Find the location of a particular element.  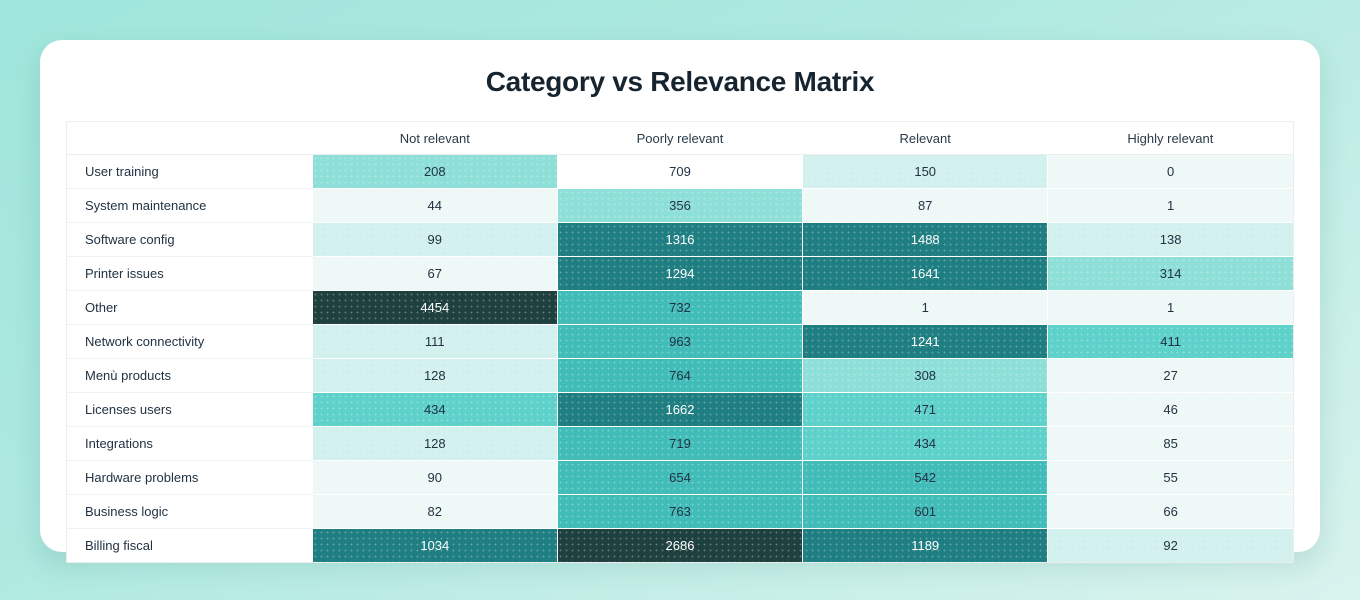

row-label-printer-issues: Printer issues is located at coordinates (190, 273).